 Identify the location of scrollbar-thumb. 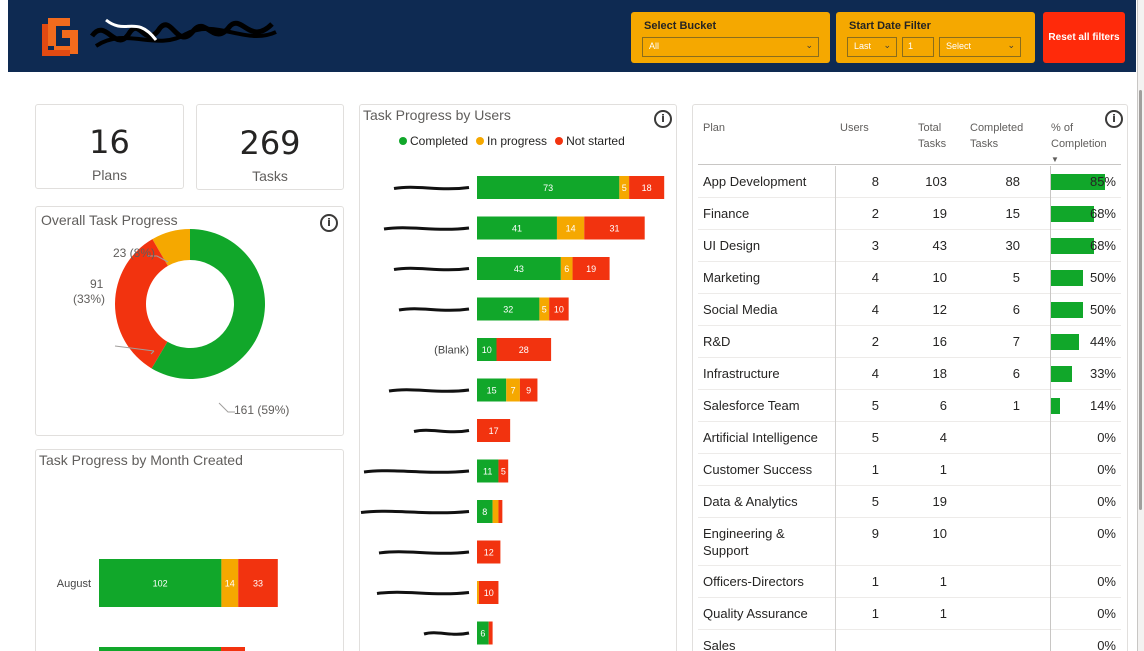
(1140, 300).